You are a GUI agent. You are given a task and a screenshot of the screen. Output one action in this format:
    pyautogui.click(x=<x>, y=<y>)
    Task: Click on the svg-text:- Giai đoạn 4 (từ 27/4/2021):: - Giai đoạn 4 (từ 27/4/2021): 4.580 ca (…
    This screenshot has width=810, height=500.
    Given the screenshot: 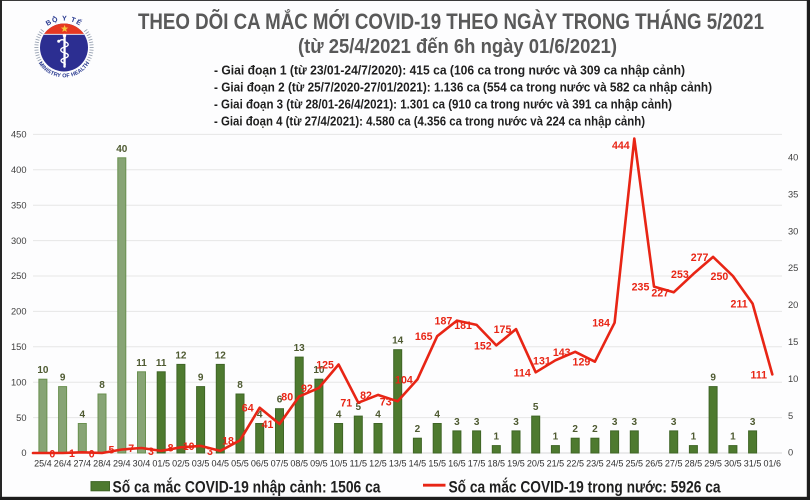 What is the action you would take?
    pyautogui.click(x=429, y=120)
    